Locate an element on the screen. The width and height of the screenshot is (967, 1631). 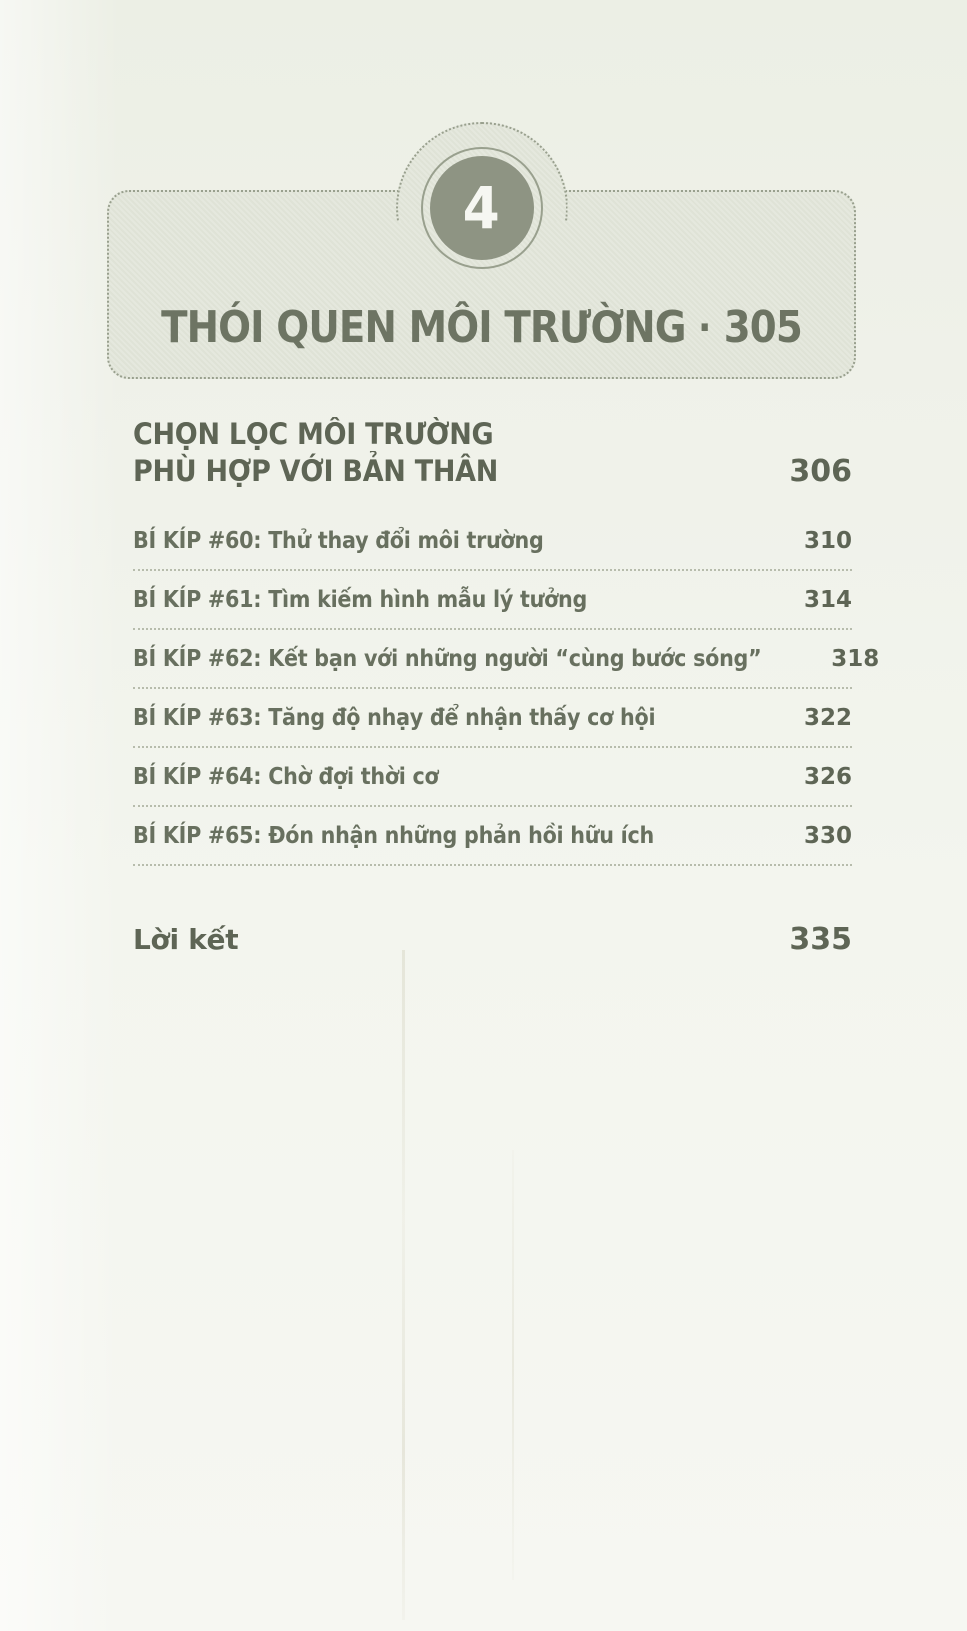
closing-label: Lời kết is located at coordinates (186, 939).